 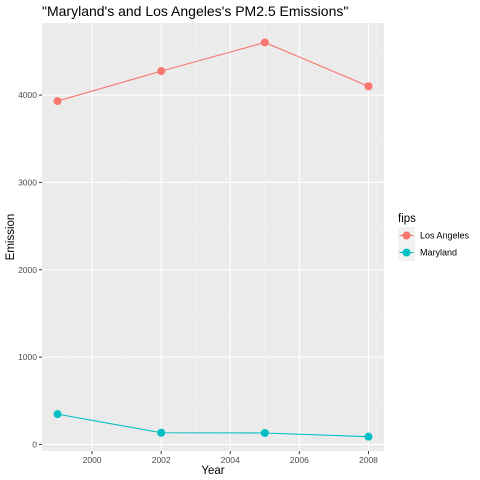 I want to click on y-tick-label: 4000, so click(x=27, y=95).